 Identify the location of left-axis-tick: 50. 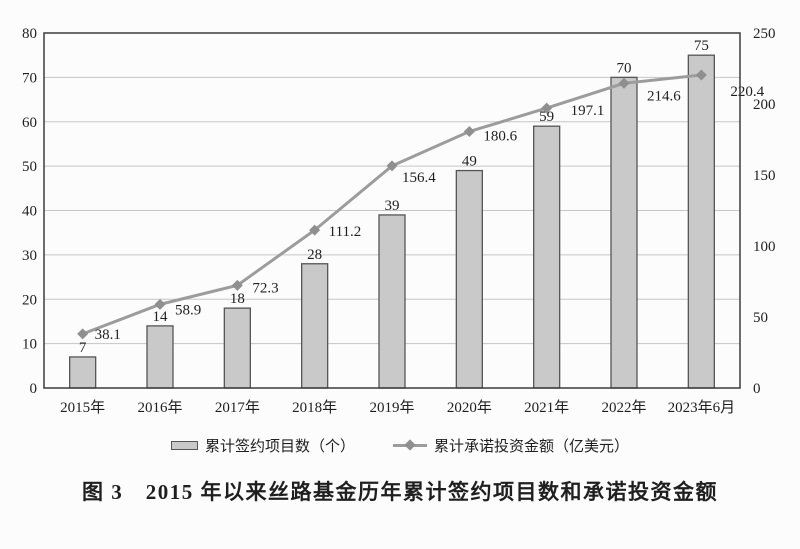
(29, 167).